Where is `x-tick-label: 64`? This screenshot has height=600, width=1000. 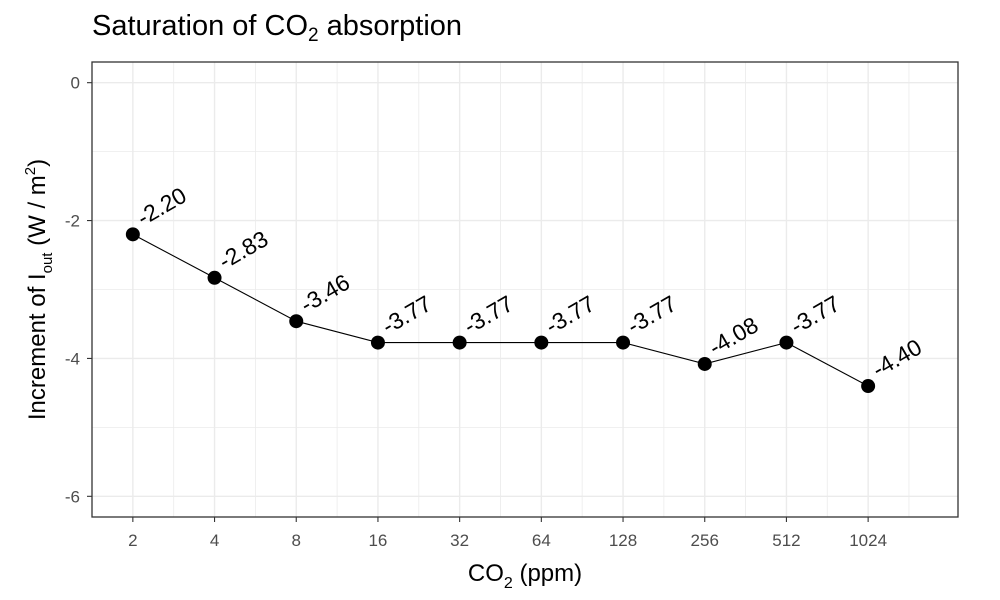
x-tick-label: 64 is located at coordinates (541, 540).